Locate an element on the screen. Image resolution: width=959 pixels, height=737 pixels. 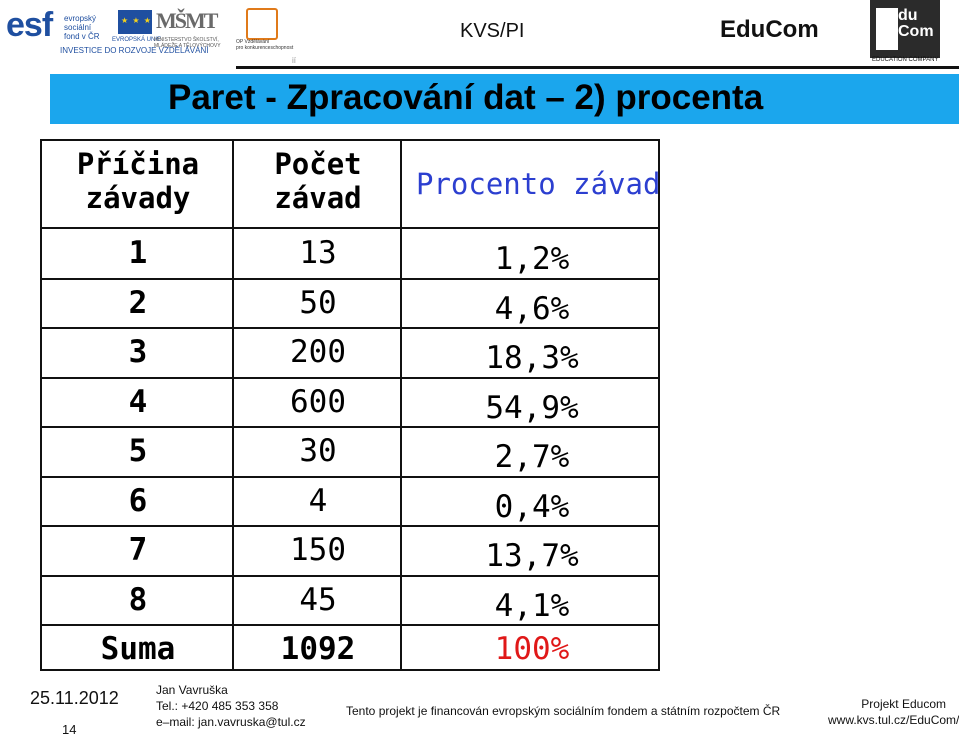
cause-cell: 3 is located at coordinates (138, 352).